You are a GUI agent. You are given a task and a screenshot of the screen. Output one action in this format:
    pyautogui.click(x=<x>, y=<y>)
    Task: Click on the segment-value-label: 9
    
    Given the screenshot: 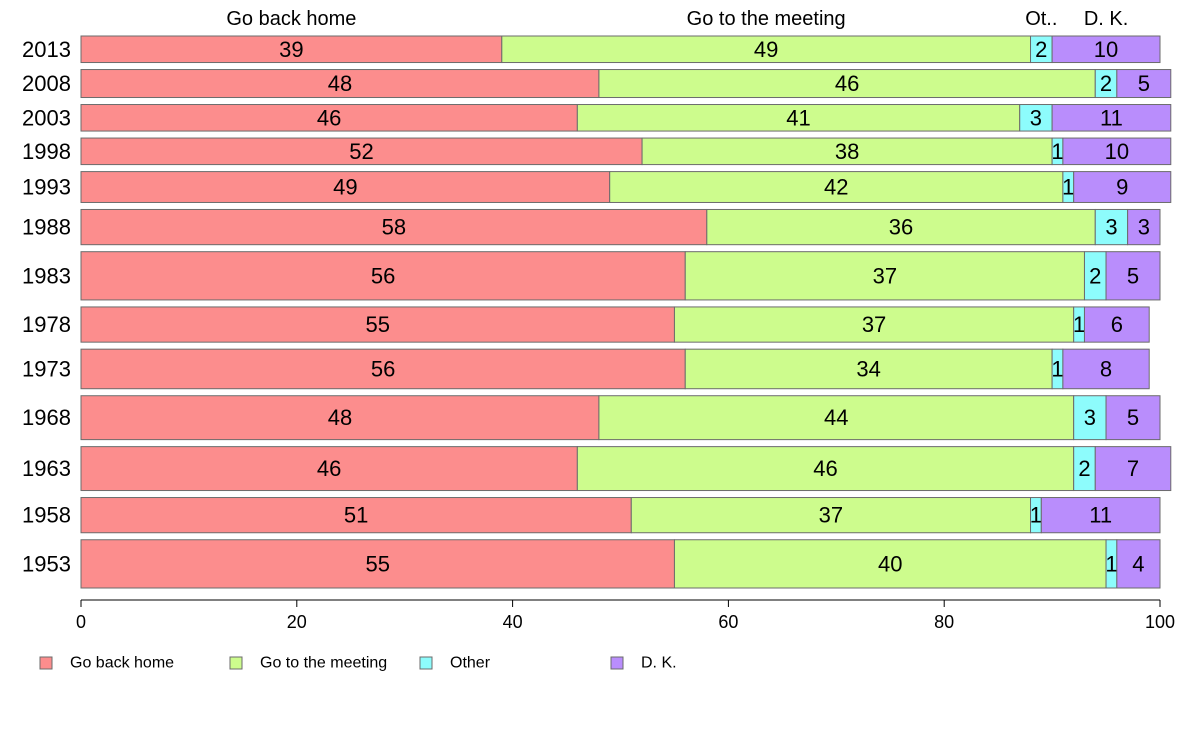 What is the action you would take?
    pyautogui.click(x=1122, y=187)
    